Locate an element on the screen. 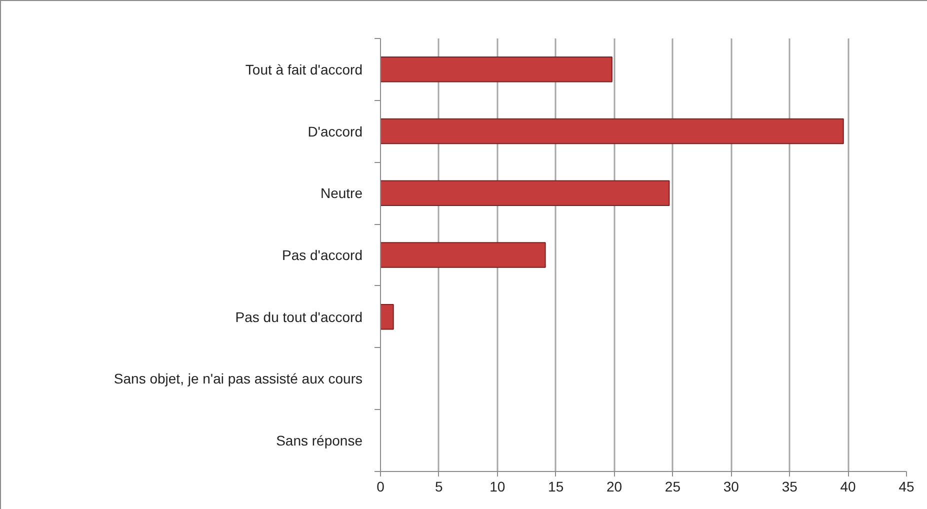 The width and height of the screenshot is (927, 509). y-tick-label: Pas d'accord is located at coordinates (322, 255).